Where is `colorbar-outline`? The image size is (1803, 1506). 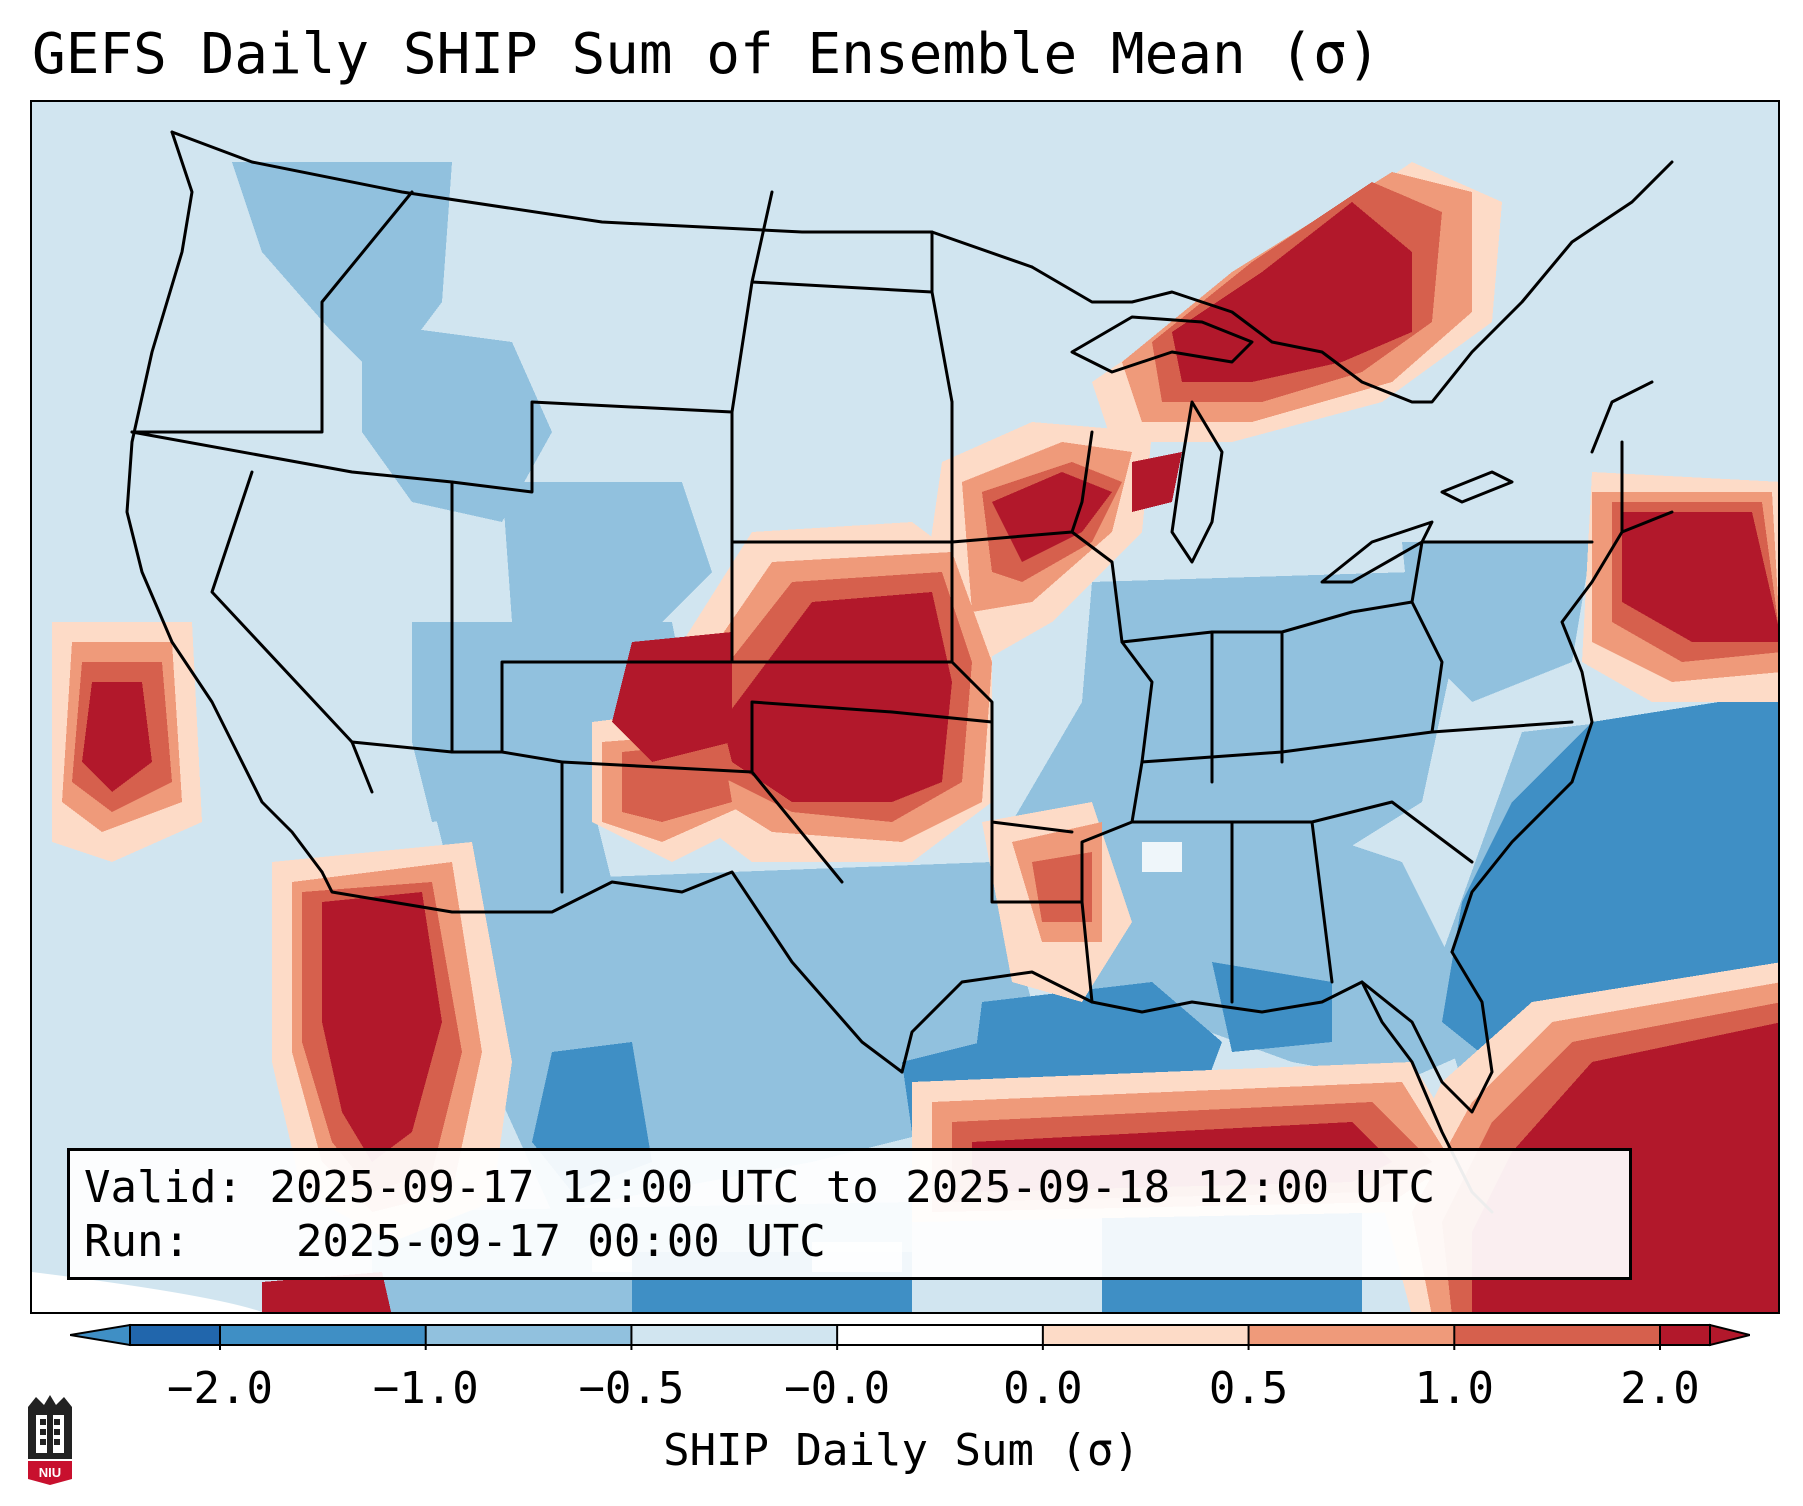 colorbar-outline is located at coordinates (920, 1335).